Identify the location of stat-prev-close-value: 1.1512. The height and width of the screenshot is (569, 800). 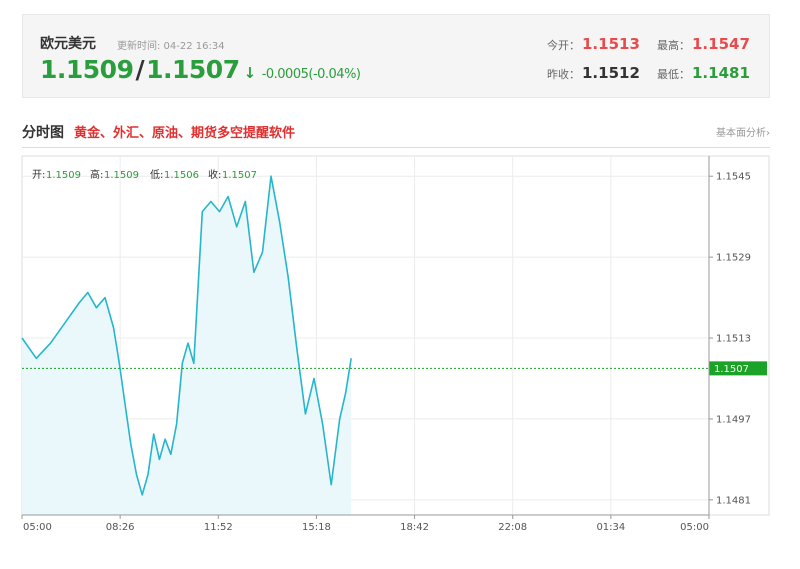
(611, 73).